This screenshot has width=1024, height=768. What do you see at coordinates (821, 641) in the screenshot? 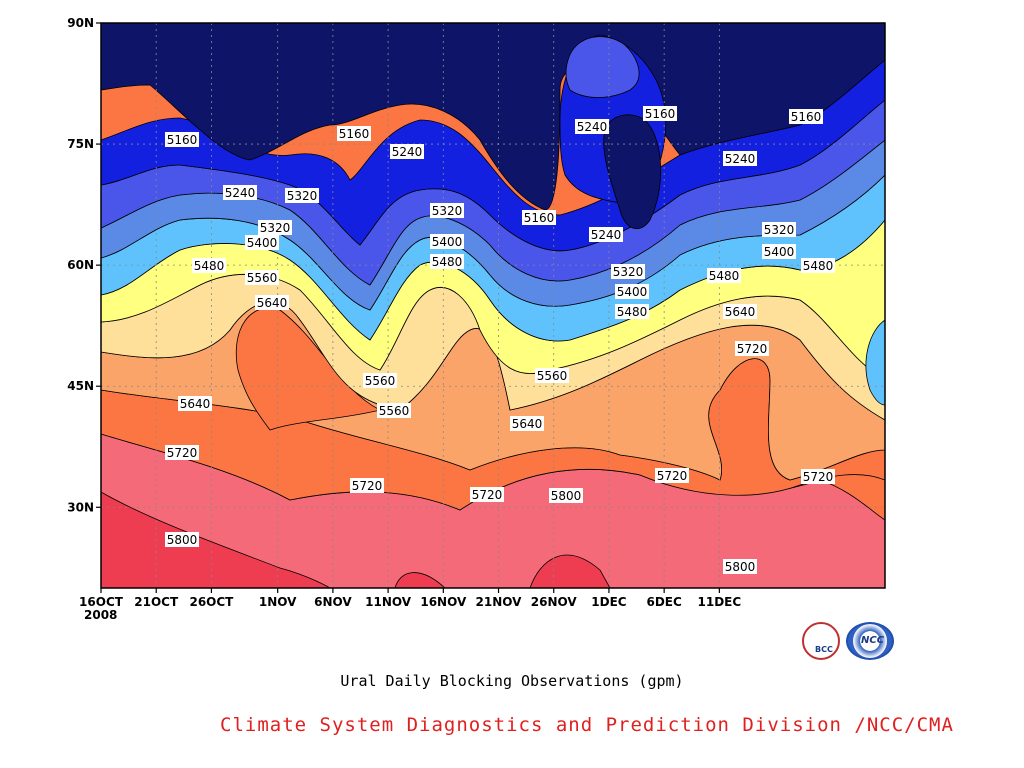
I see `bcc-logo` at bounding box center [821, 641].